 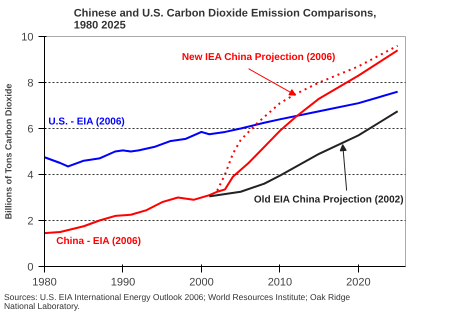 What do you see at coordinates (8, 152) in the screenshot?
I see `y-axis-title: Billions of Tons Carbon Dioxide` at bounding box center [8, 152].